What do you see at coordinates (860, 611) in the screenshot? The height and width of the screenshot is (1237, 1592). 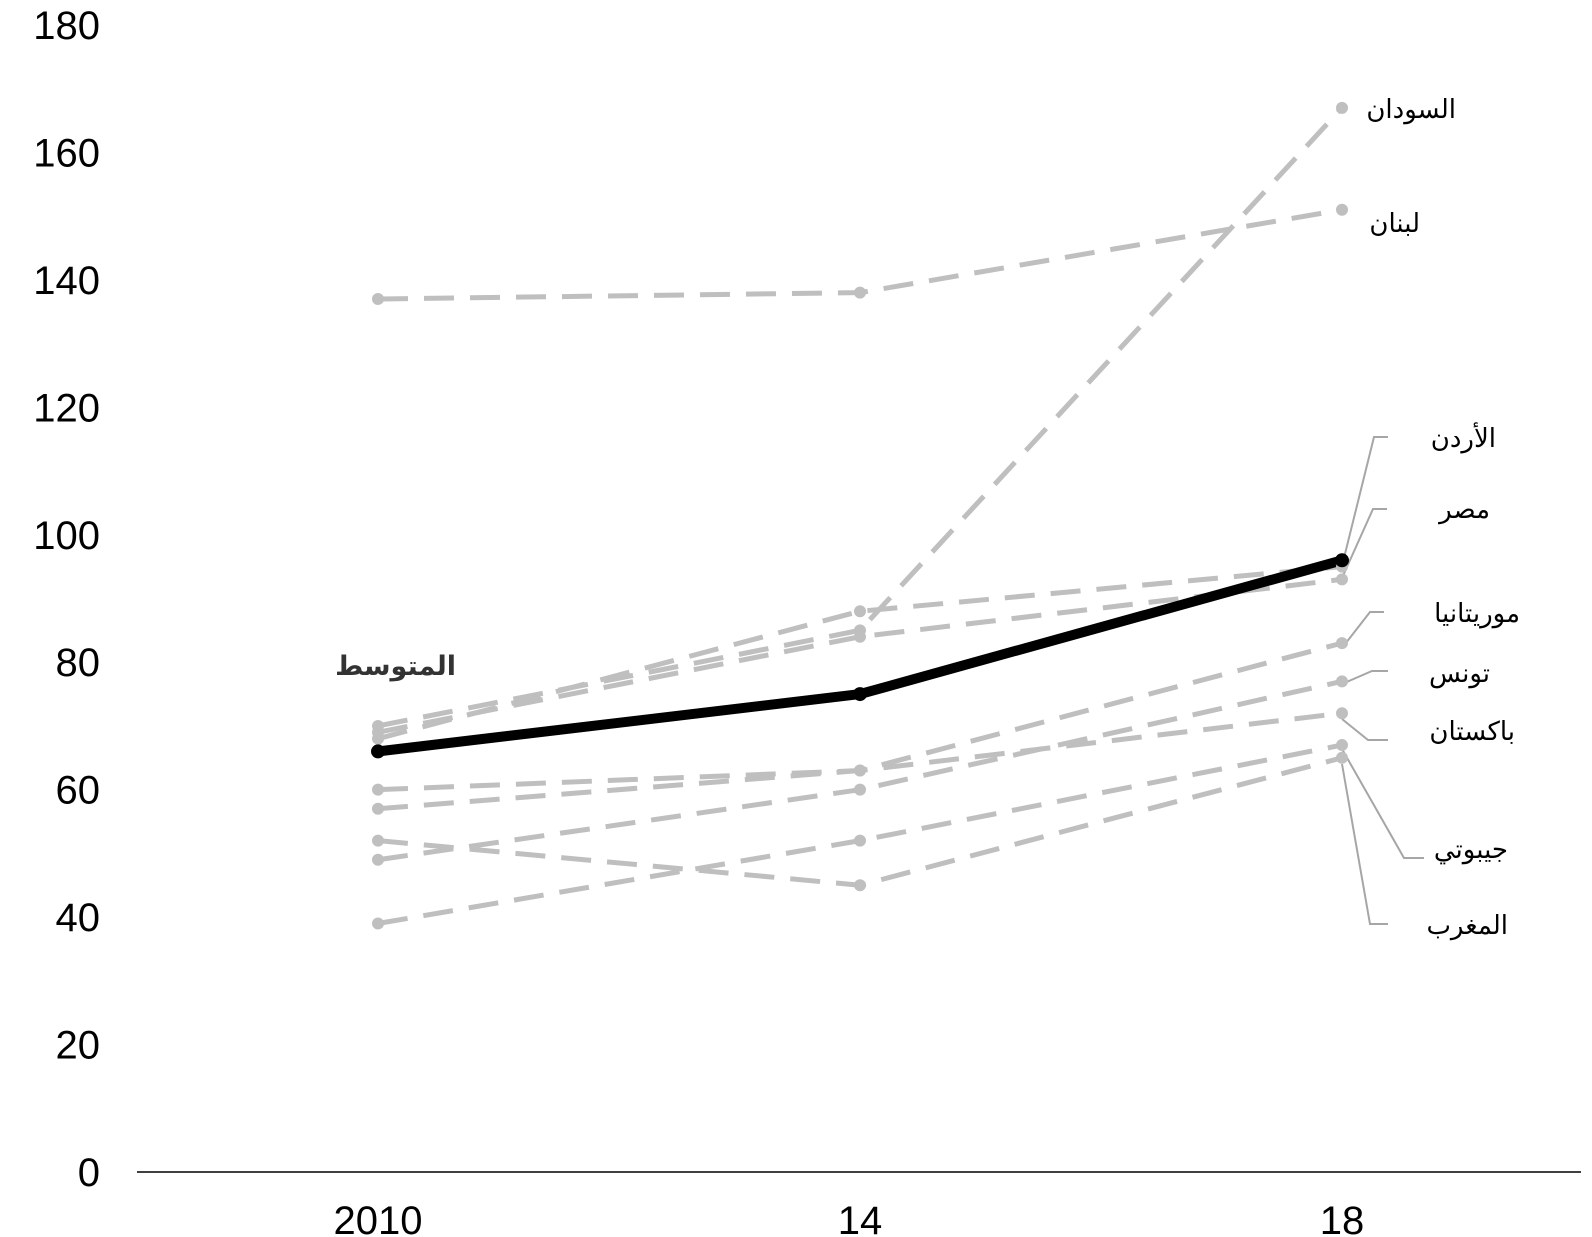 I see `point-الأردن-14` at bounding box center [860, 611].